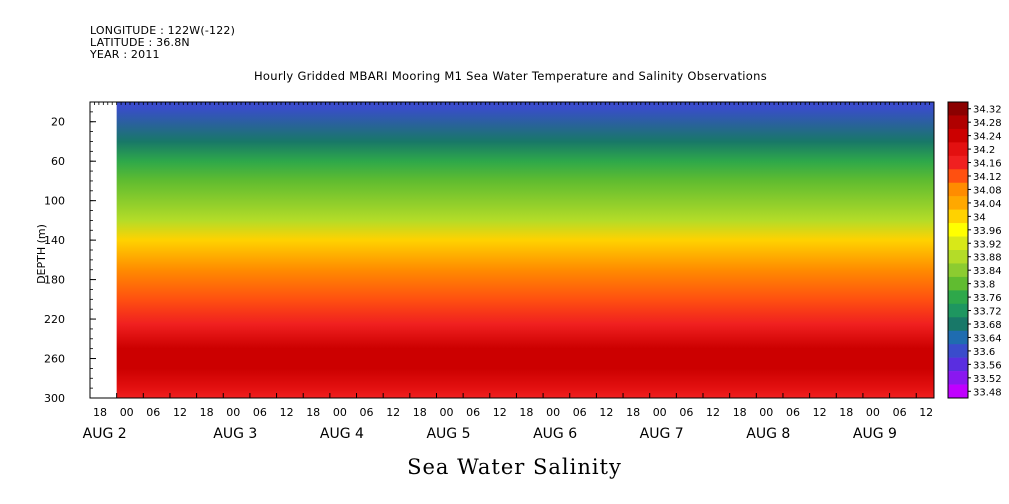 The image size is (1009, 504). I want to click on colorbar-label: 33.84, so click(987, 271).